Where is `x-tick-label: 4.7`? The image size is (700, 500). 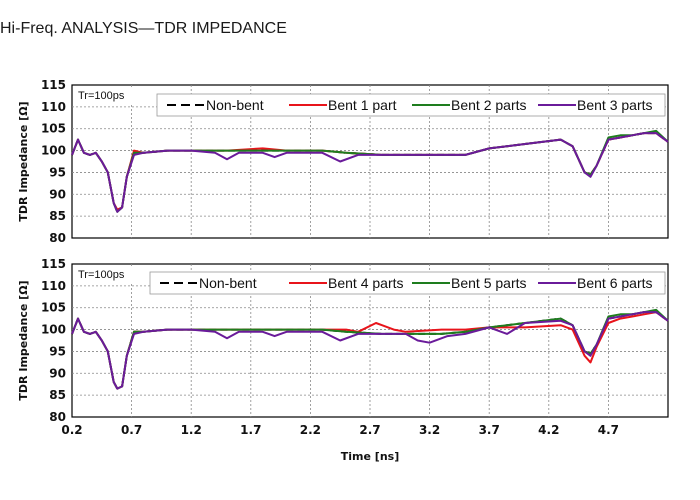
x-tick-label: 4.7 is located at coordinates (608, 430).